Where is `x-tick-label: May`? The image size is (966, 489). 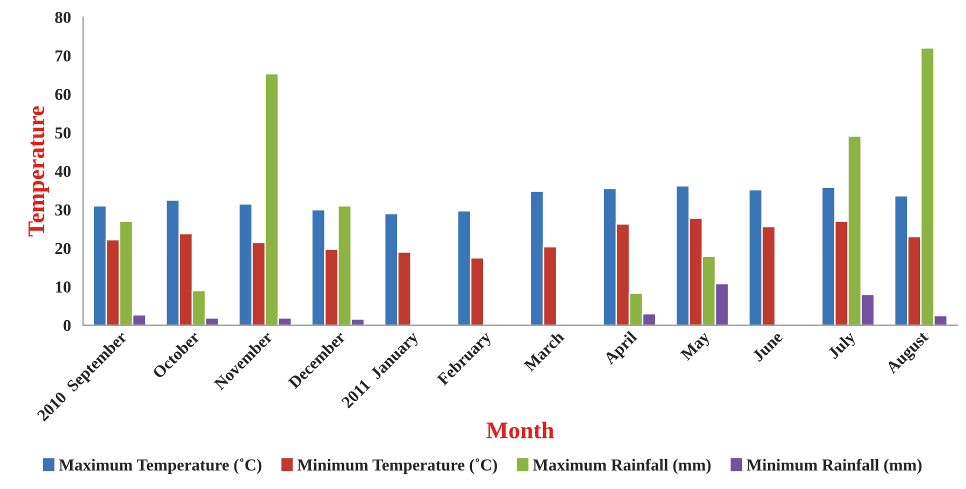
x-tick-label: May is located at coordinates (696, 347).